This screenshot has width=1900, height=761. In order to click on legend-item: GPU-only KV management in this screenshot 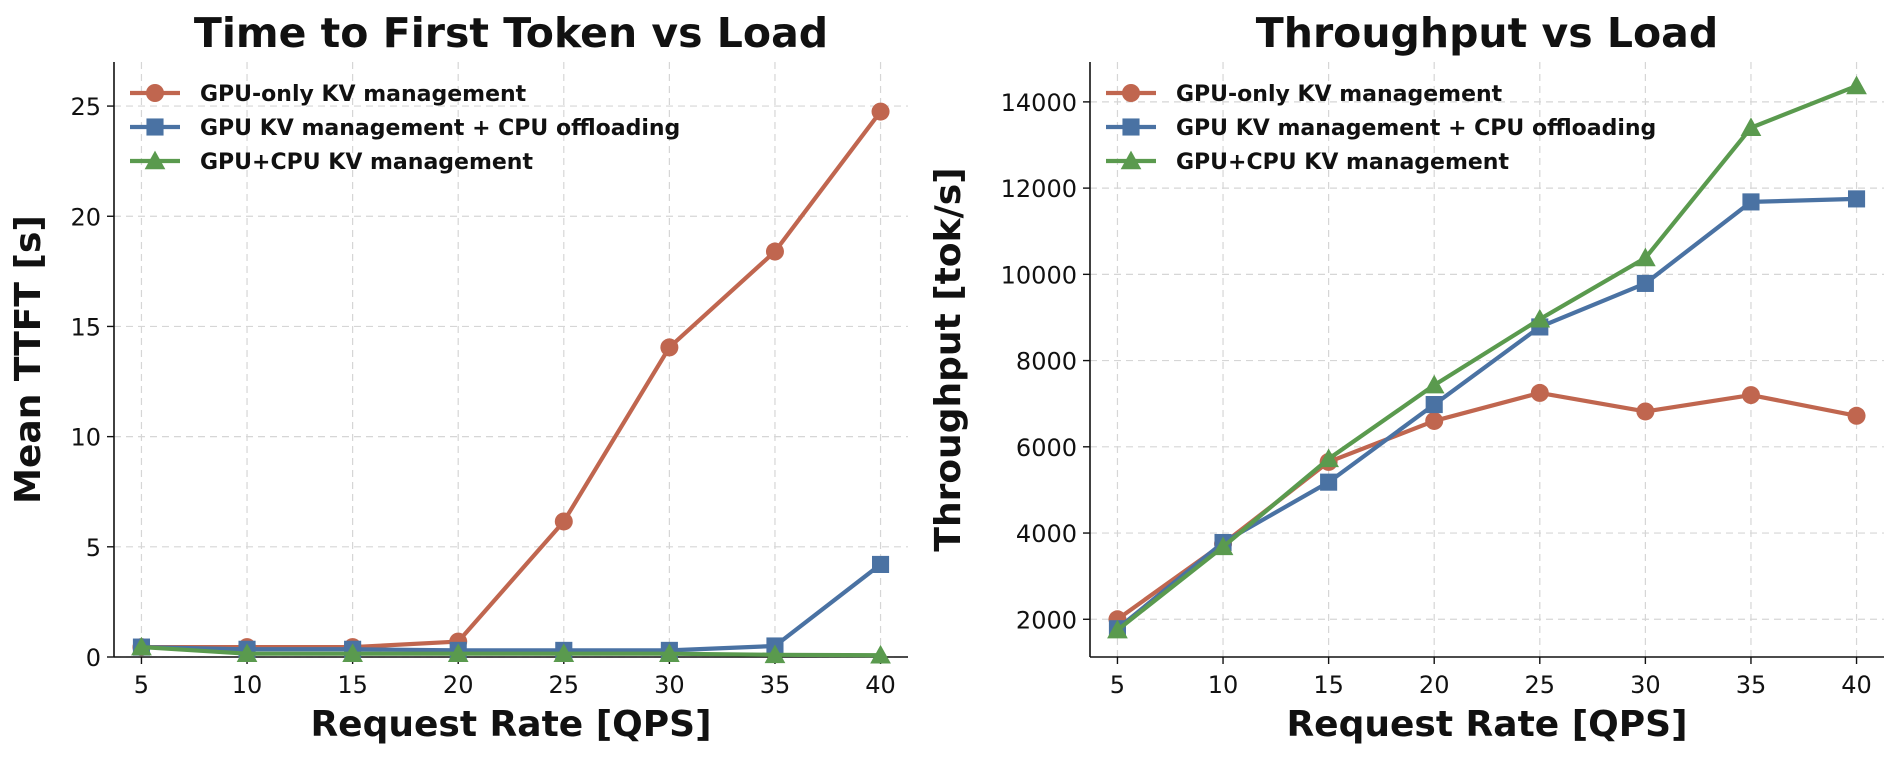, I will do `click(328, 94)`.